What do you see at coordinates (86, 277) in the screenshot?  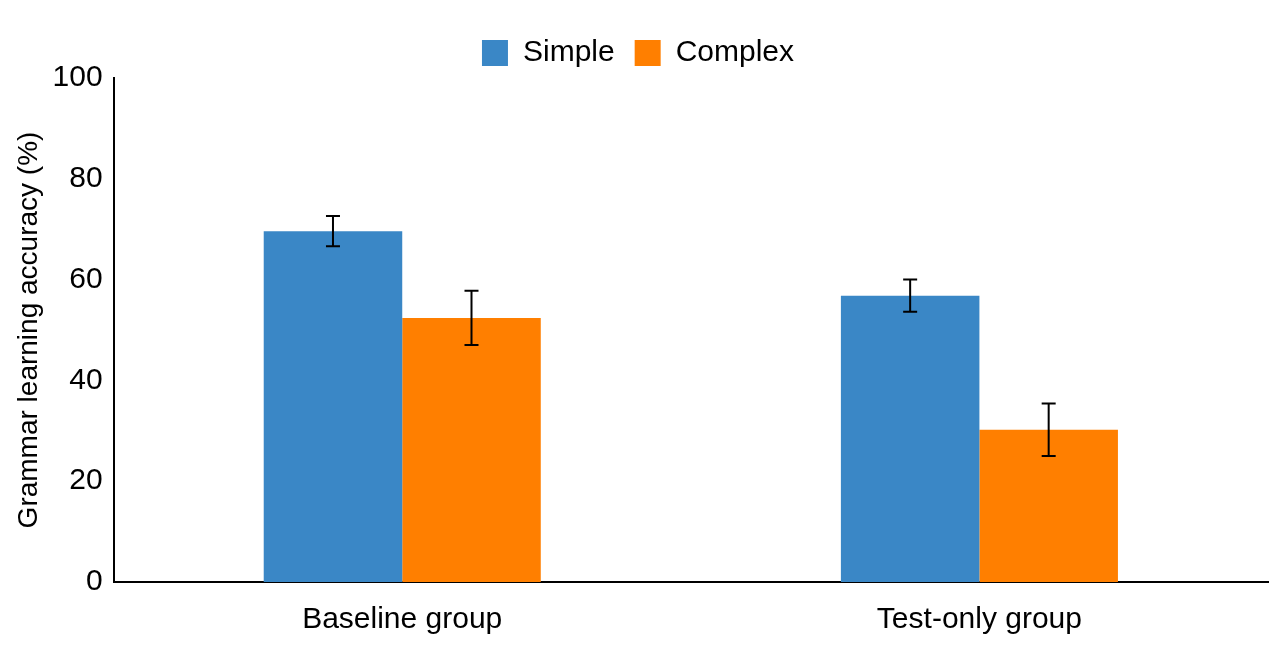 I see `y-tick-label: 60` at bounding box center [86, 277].